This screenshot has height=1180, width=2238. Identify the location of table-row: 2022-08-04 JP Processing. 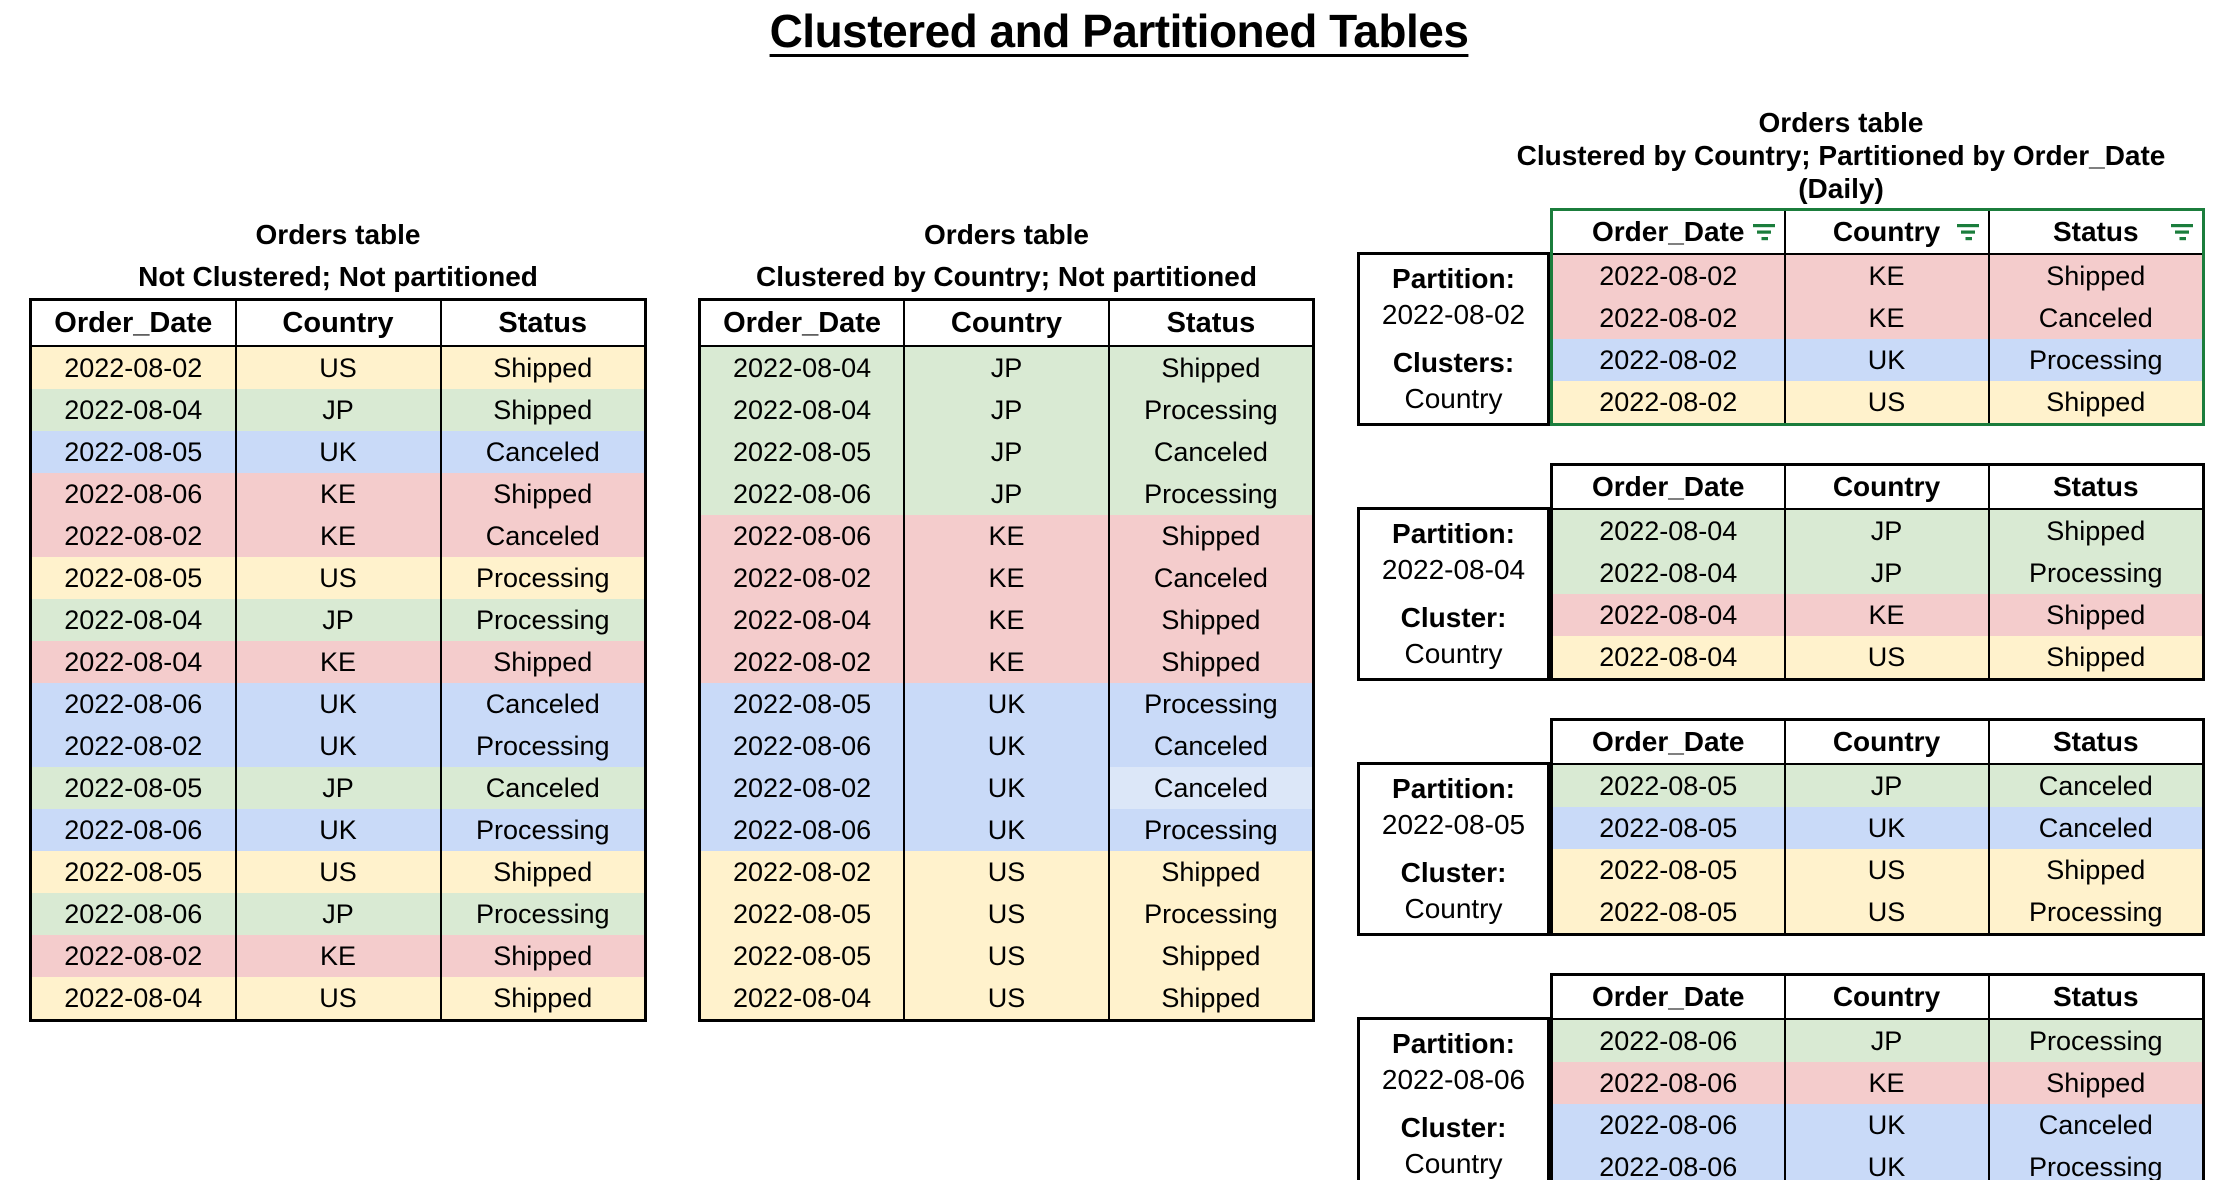
(1877, 573).